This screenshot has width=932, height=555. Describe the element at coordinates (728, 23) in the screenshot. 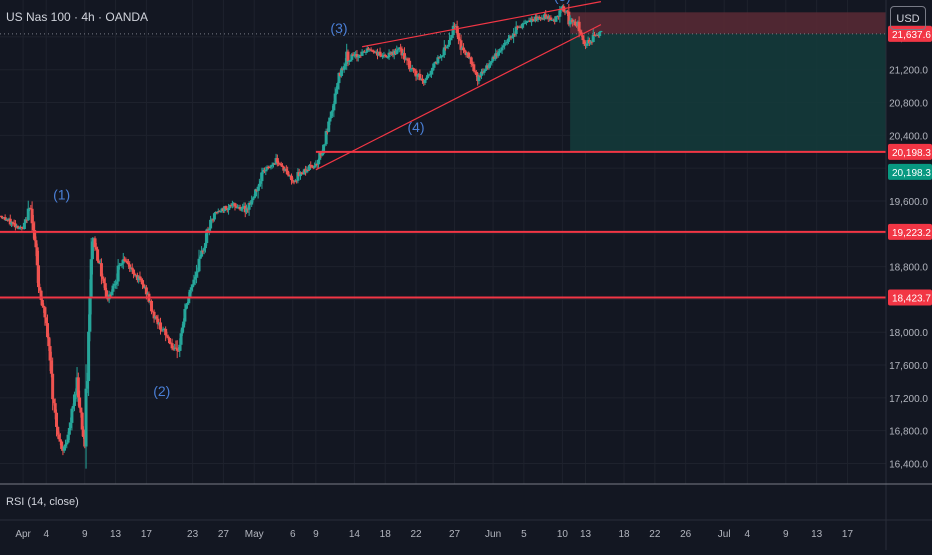

I see `stop-loss-zone` at that location.